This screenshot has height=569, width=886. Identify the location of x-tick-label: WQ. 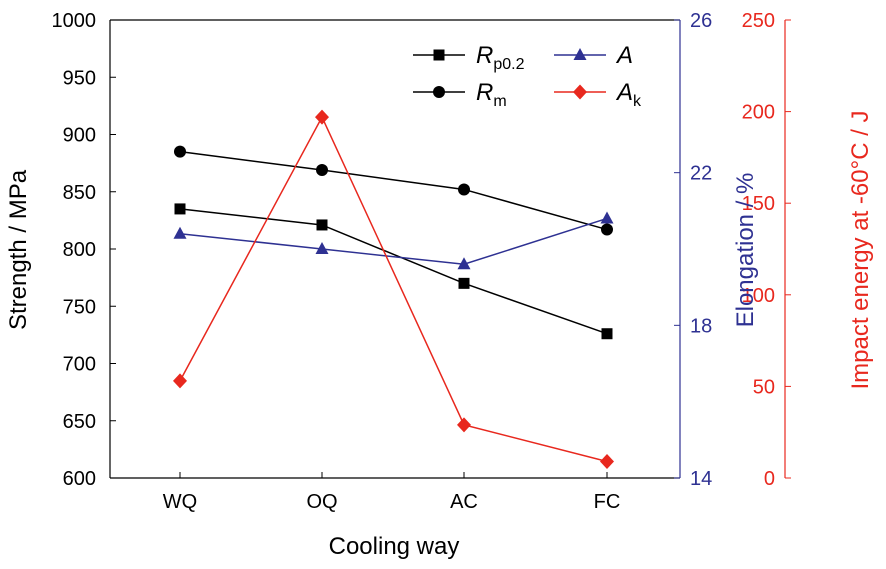
(180, 502).